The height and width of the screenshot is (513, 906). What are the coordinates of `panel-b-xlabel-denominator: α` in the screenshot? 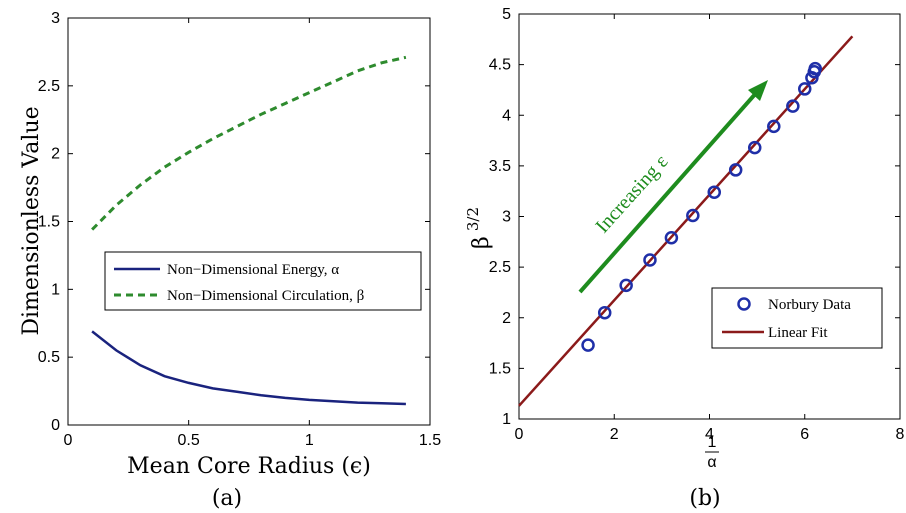 It's located at (711, 462).